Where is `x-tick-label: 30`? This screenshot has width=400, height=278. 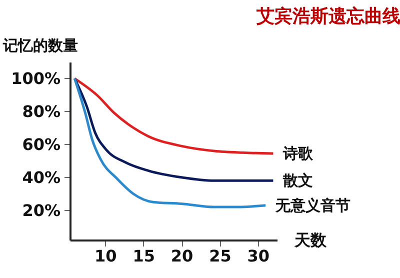 x-tick-label: 30 is located at coordinates (258, 256).